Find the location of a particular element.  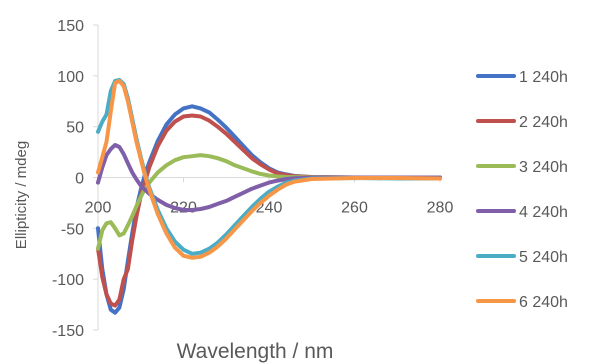

y-tick-label: -150 is located at coordinates (68, 331).